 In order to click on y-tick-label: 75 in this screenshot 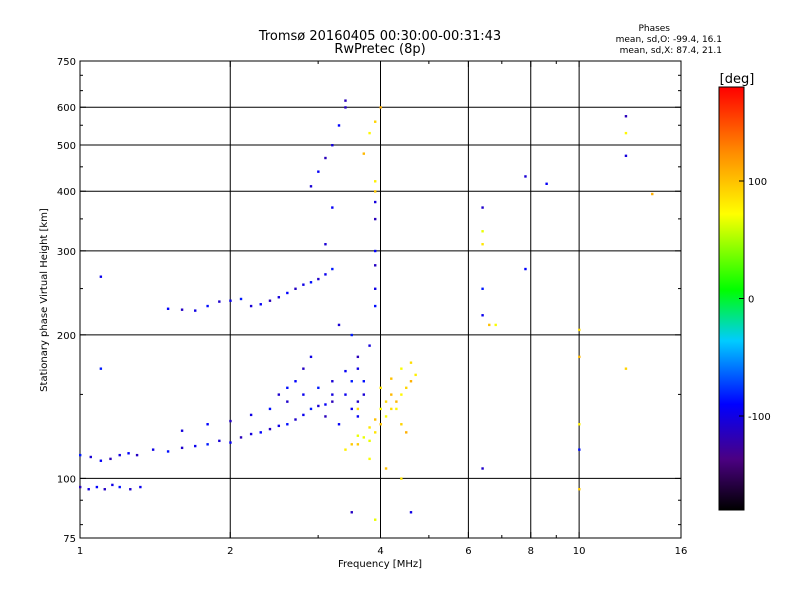, I will do `click(69, 539)`.